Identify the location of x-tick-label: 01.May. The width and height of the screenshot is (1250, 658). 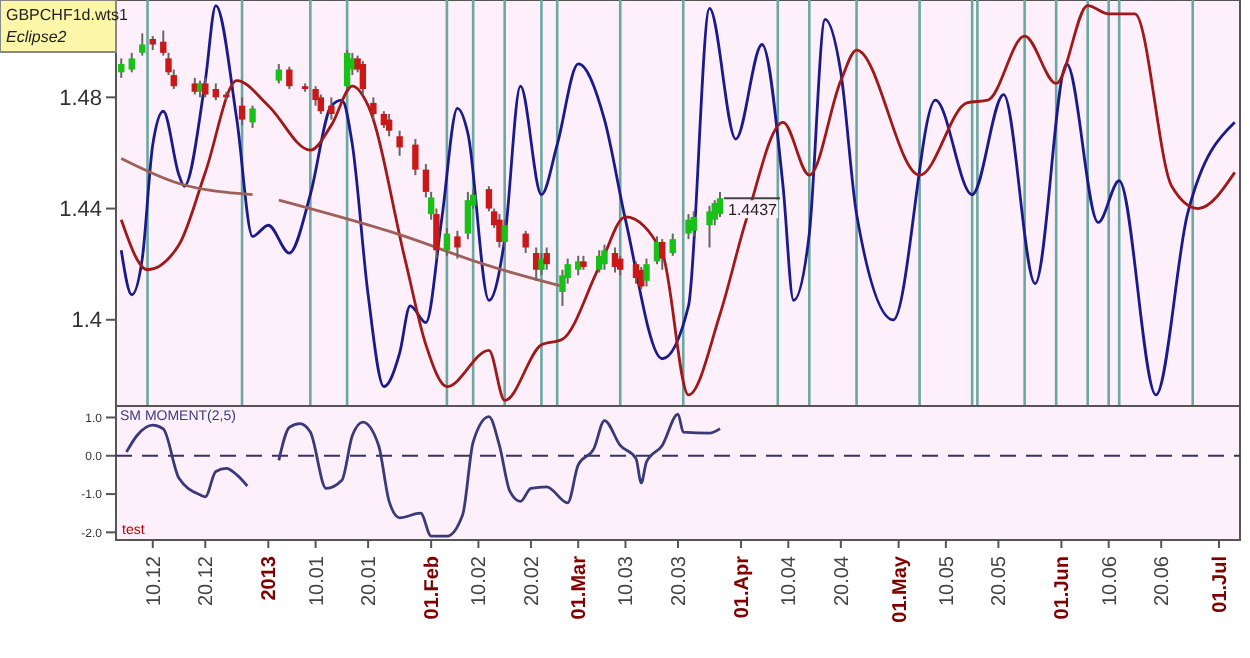
(900, 589).